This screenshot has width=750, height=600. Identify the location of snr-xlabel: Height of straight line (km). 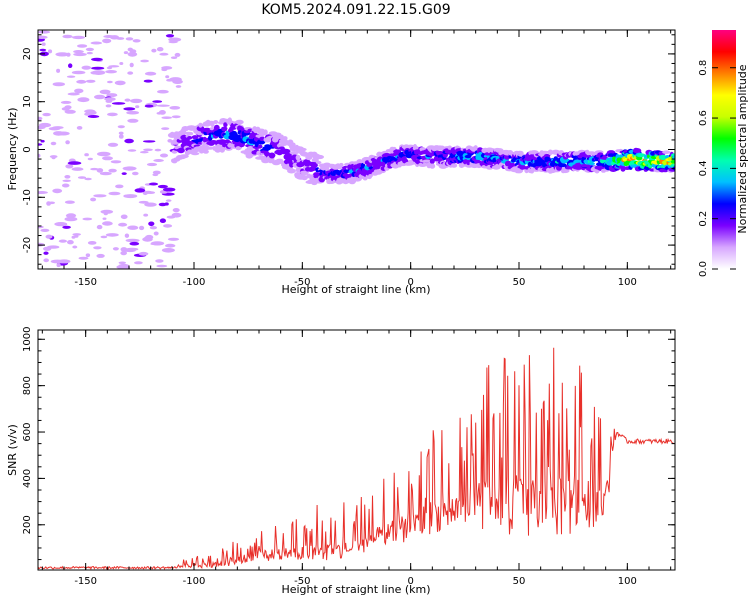
(355, 589).